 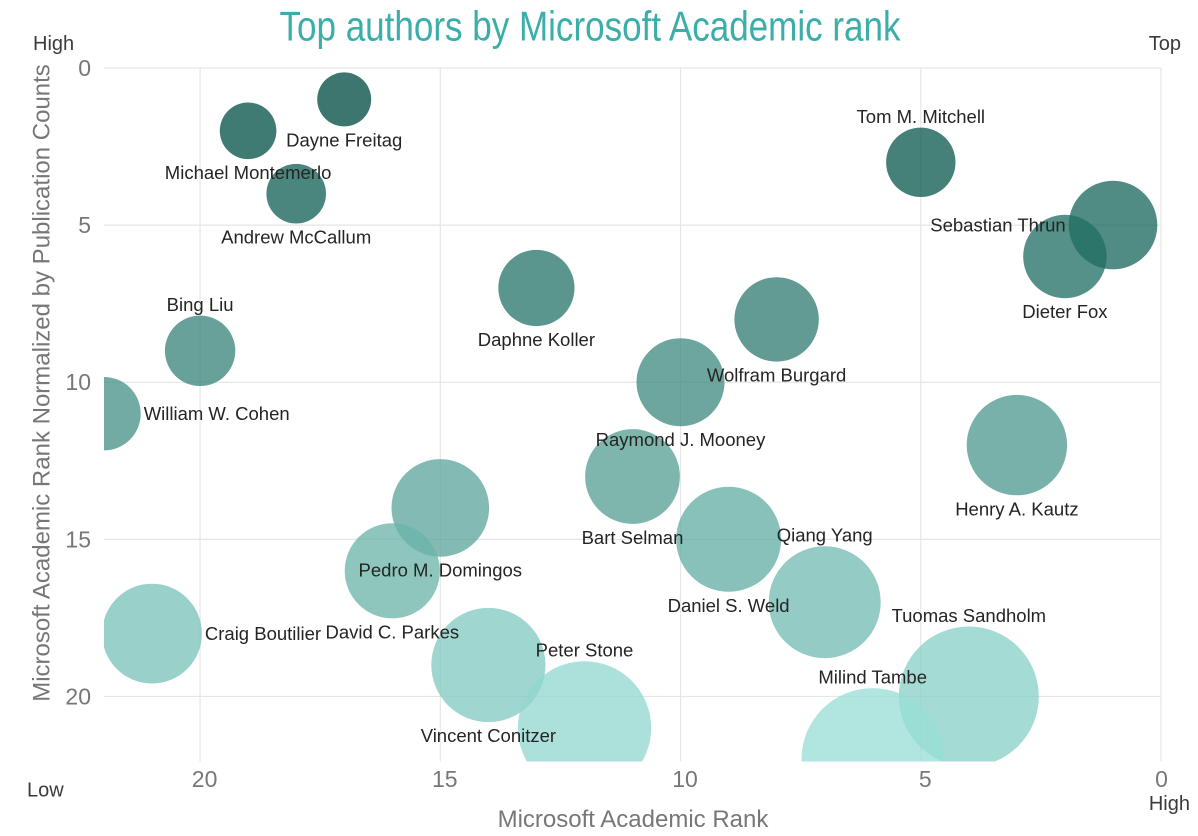 I want to click on x-axis-high-label: High, so click(x=1169, y=804).